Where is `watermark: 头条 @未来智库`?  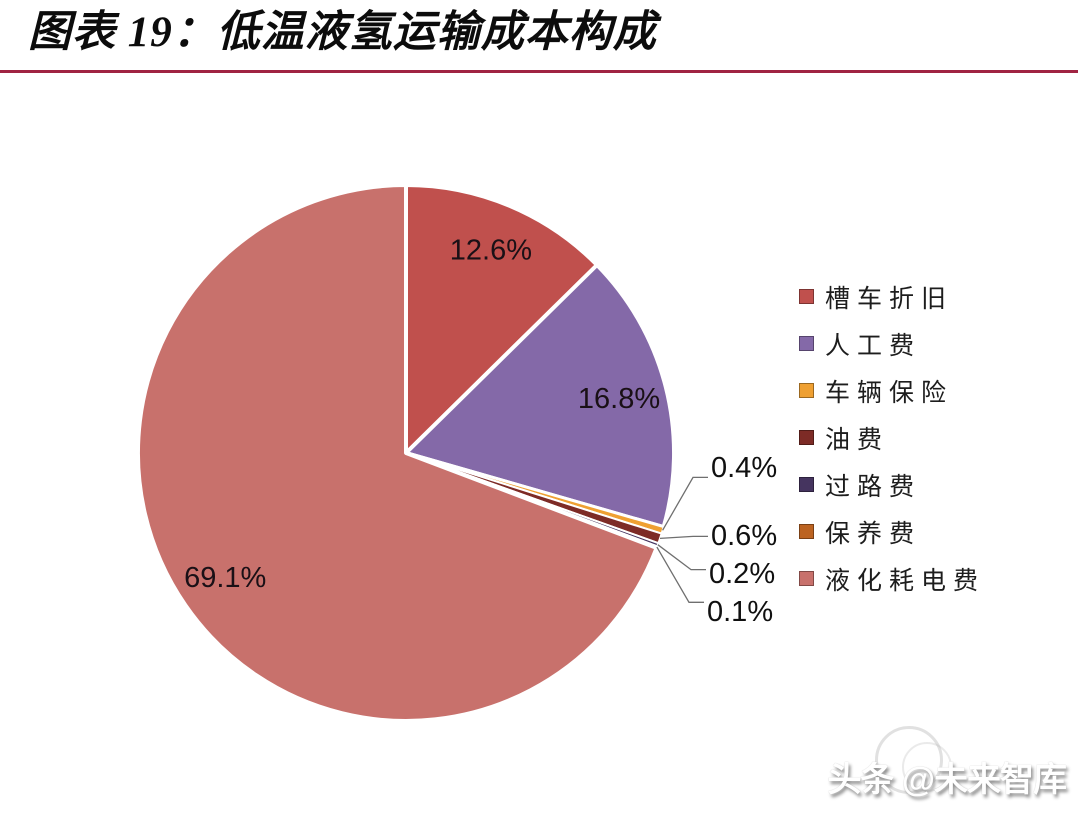 watermark: 头条 @未来智库 is located at coordinates (947, 780).